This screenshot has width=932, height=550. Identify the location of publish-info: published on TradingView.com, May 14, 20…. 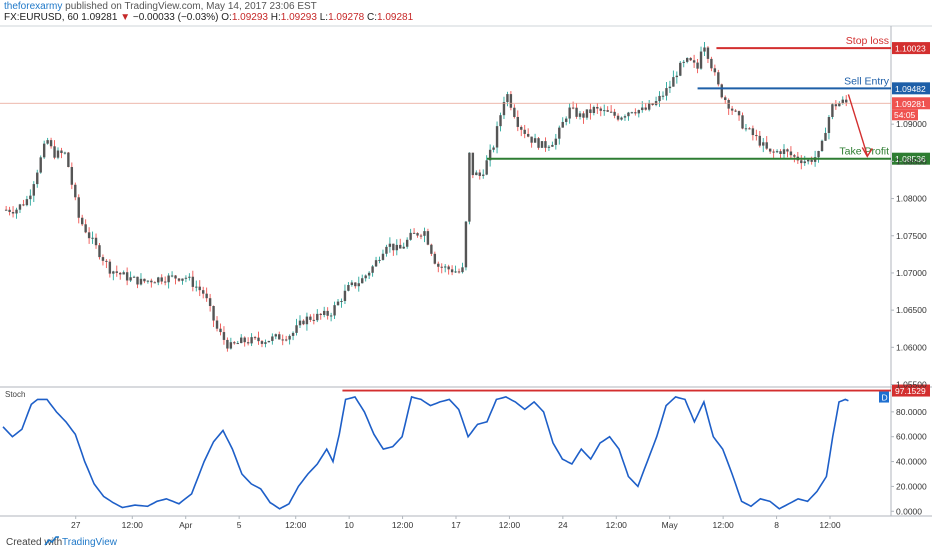
(191, 6).